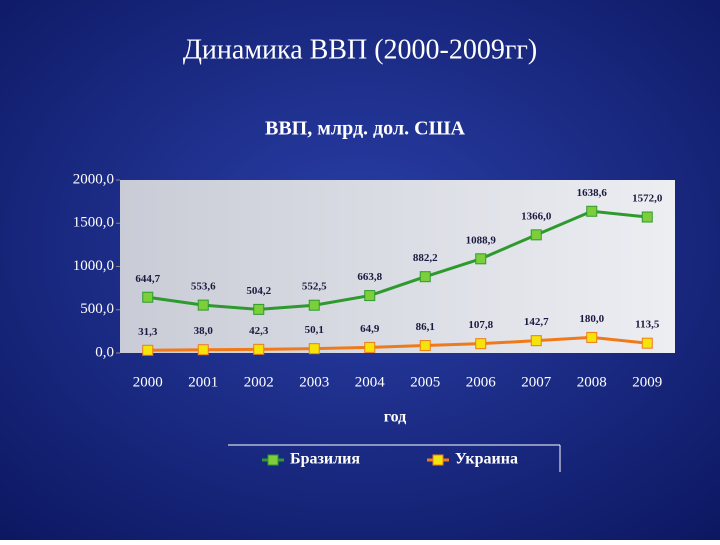 The width and height of the screenshot is (720, 545). Describe the element at coordinates (325, 459) in the screenshot. I see `legend-label: Бразилия` at that location.